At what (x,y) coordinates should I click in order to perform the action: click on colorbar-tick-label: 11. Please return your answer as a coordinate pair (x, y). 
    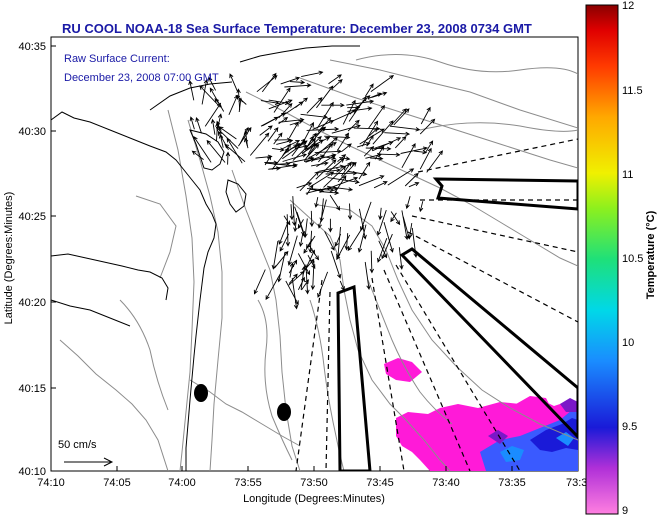
    Looking at the image, I should click on (627, 175).